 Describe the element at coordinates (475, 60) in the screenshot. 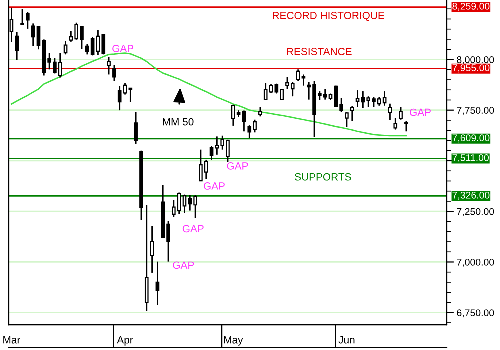

I see `y-tick-label: 8,000.00` at that location.